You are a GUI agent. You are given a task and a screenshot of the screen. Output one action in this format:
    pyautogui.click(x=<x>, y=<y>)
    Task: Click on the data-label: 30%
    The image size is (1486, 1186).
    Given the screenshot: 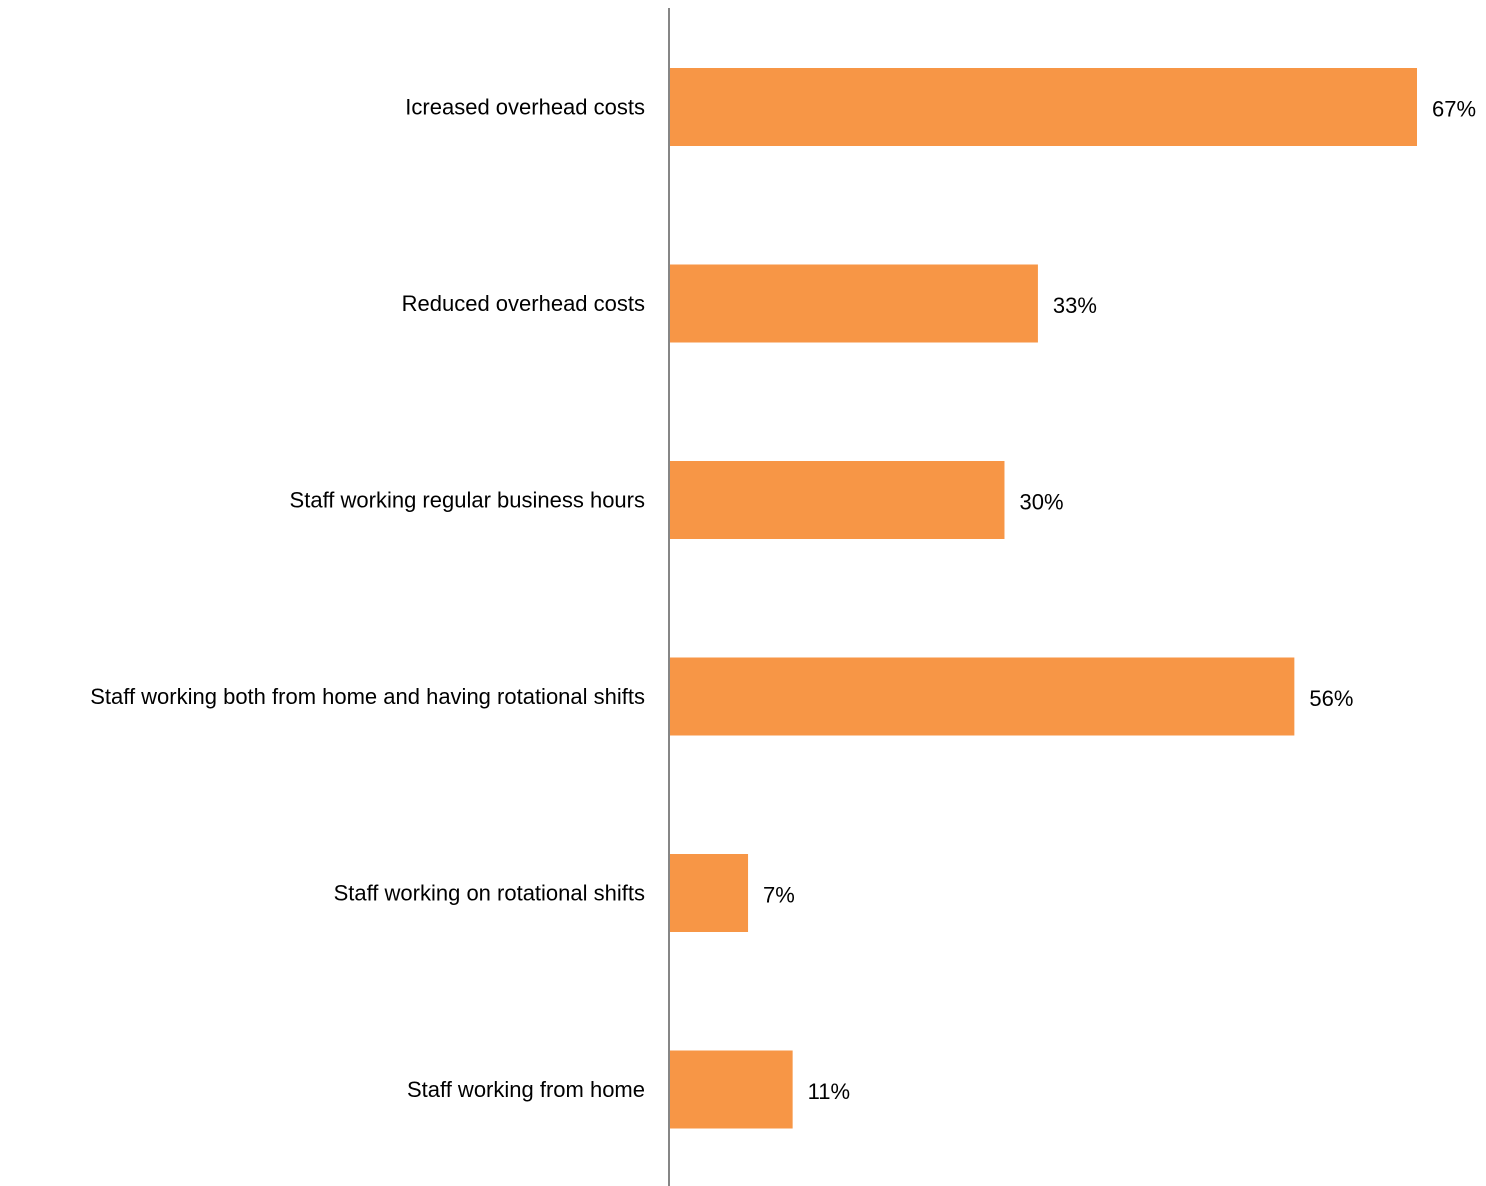 What is the action you would take?
    pyautogui.click(x=1041, y=502)
    